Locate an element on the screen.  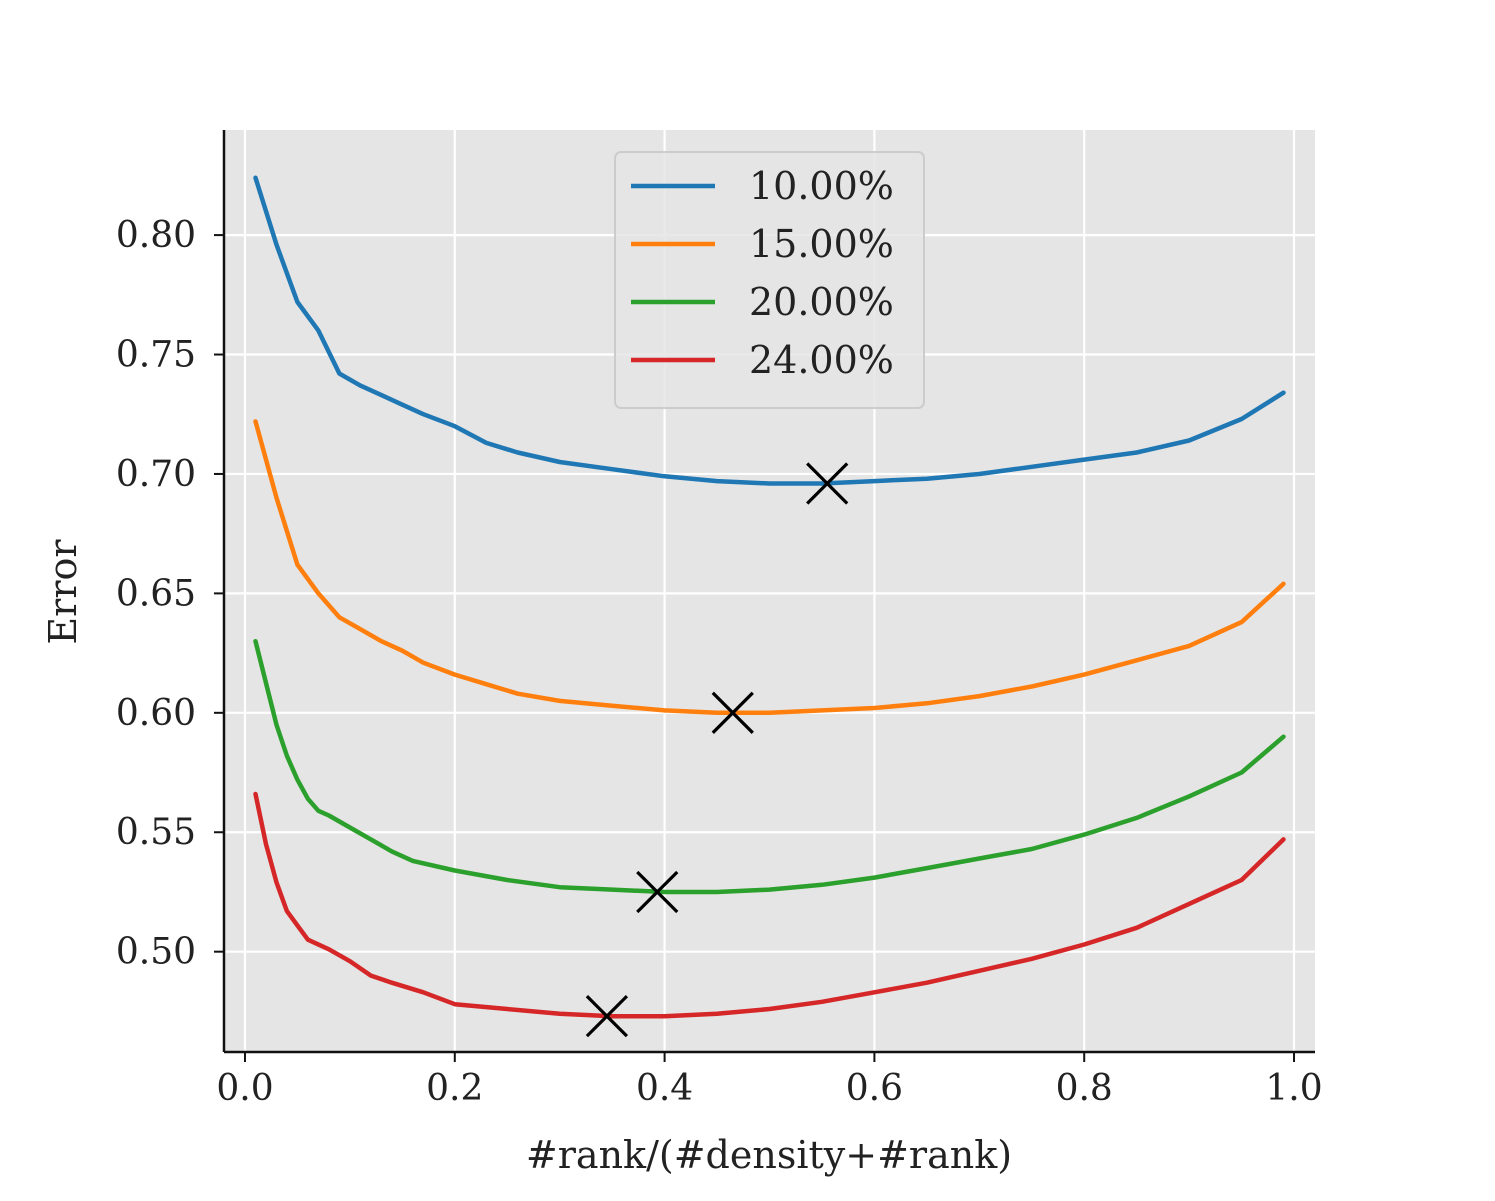
x-tick-label: 1.0 is located at coordinates (1293, 1088).